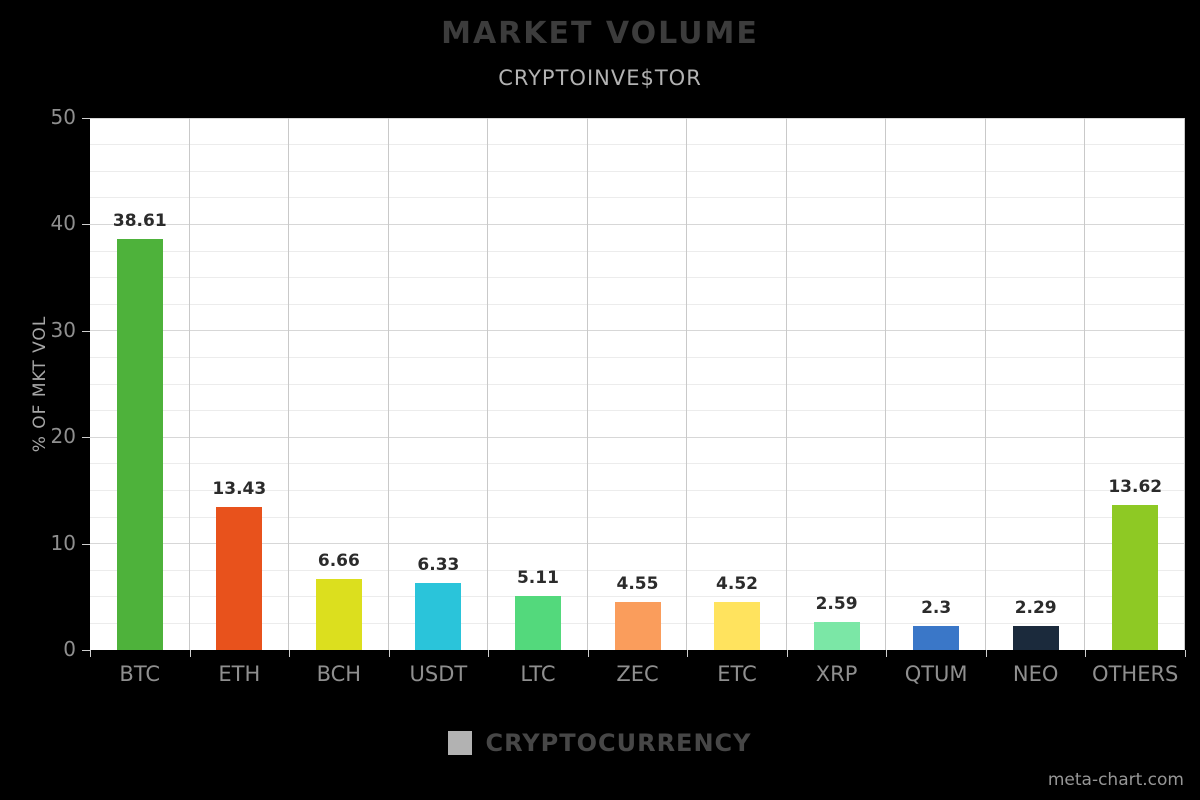  Describe the element at coordinates (63, 117) in the screenshot. I see `y-axis-tick-label: 50` at that location.